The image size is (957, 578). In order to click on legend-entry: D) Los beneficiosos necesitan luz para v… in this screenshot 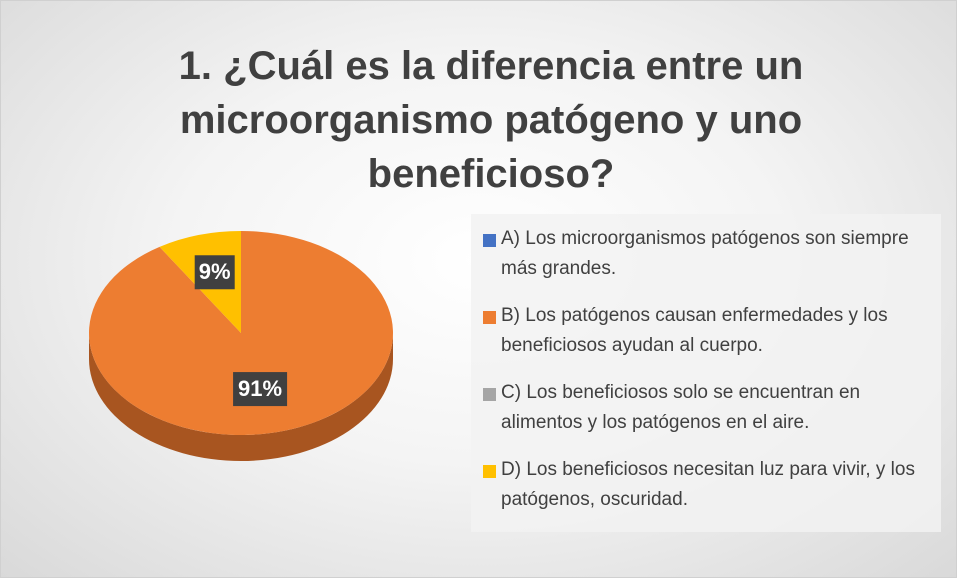, I will do `click(704, 485)`.